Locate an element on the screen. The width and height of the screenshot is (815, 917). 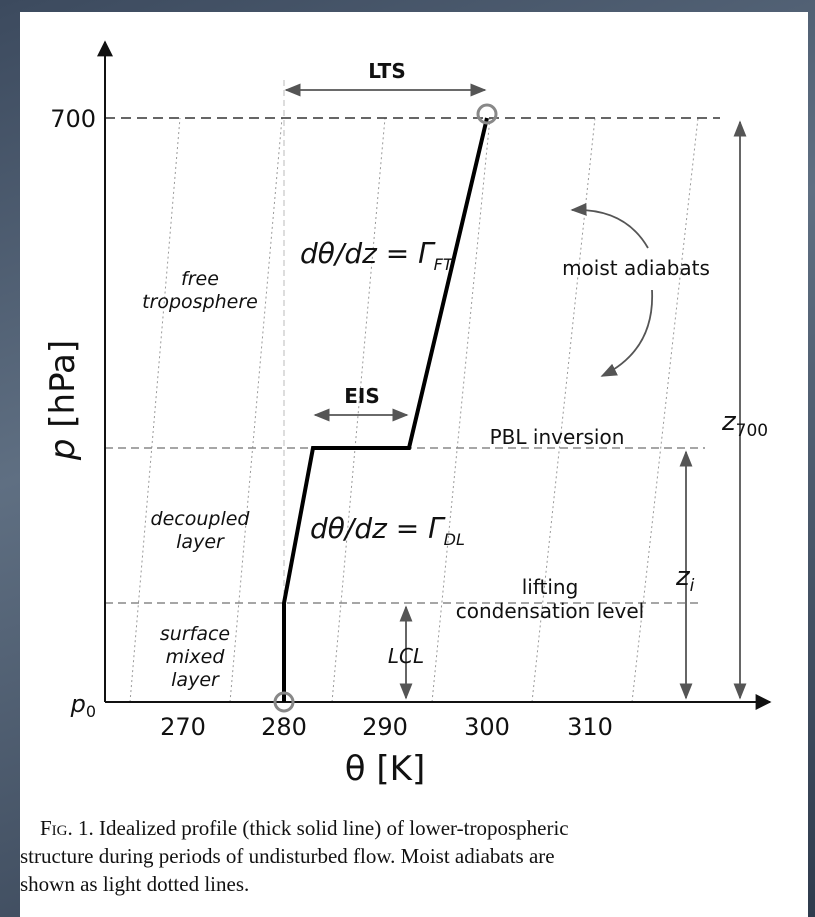
z700-label: z700 is located at coordinates (744, 424).